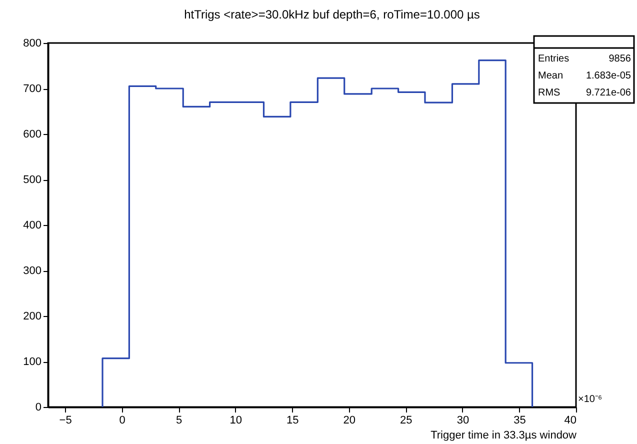 The width and height of the screenshot is (637, 444). What do you see at coordinates (503, 436) in the screenshot?
I see `x-axis-title: Trigger time in 33.3µs window` at bounding box center [503, 436].